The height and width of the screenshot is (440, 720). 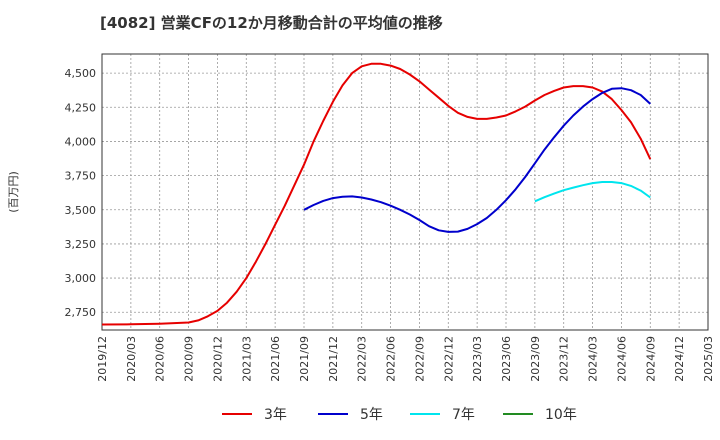 What do you see at coordinates (160, 359) in the screenshot?
I see `x-tick-label: 2020/06` at bounding box center [160, 359].